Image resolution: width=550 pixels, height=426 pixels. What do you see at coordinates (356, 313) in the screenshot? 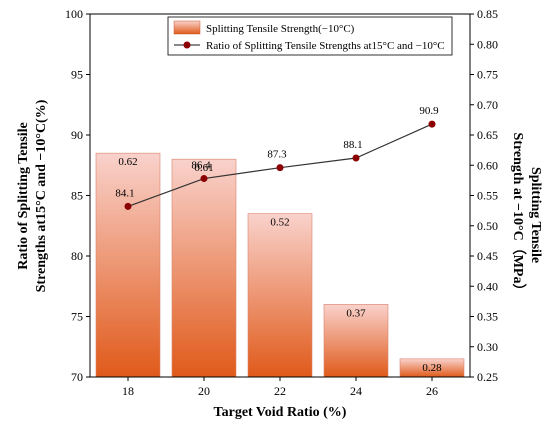
I see `bar-value-label: 0.37` at bounding box center [356, 313].